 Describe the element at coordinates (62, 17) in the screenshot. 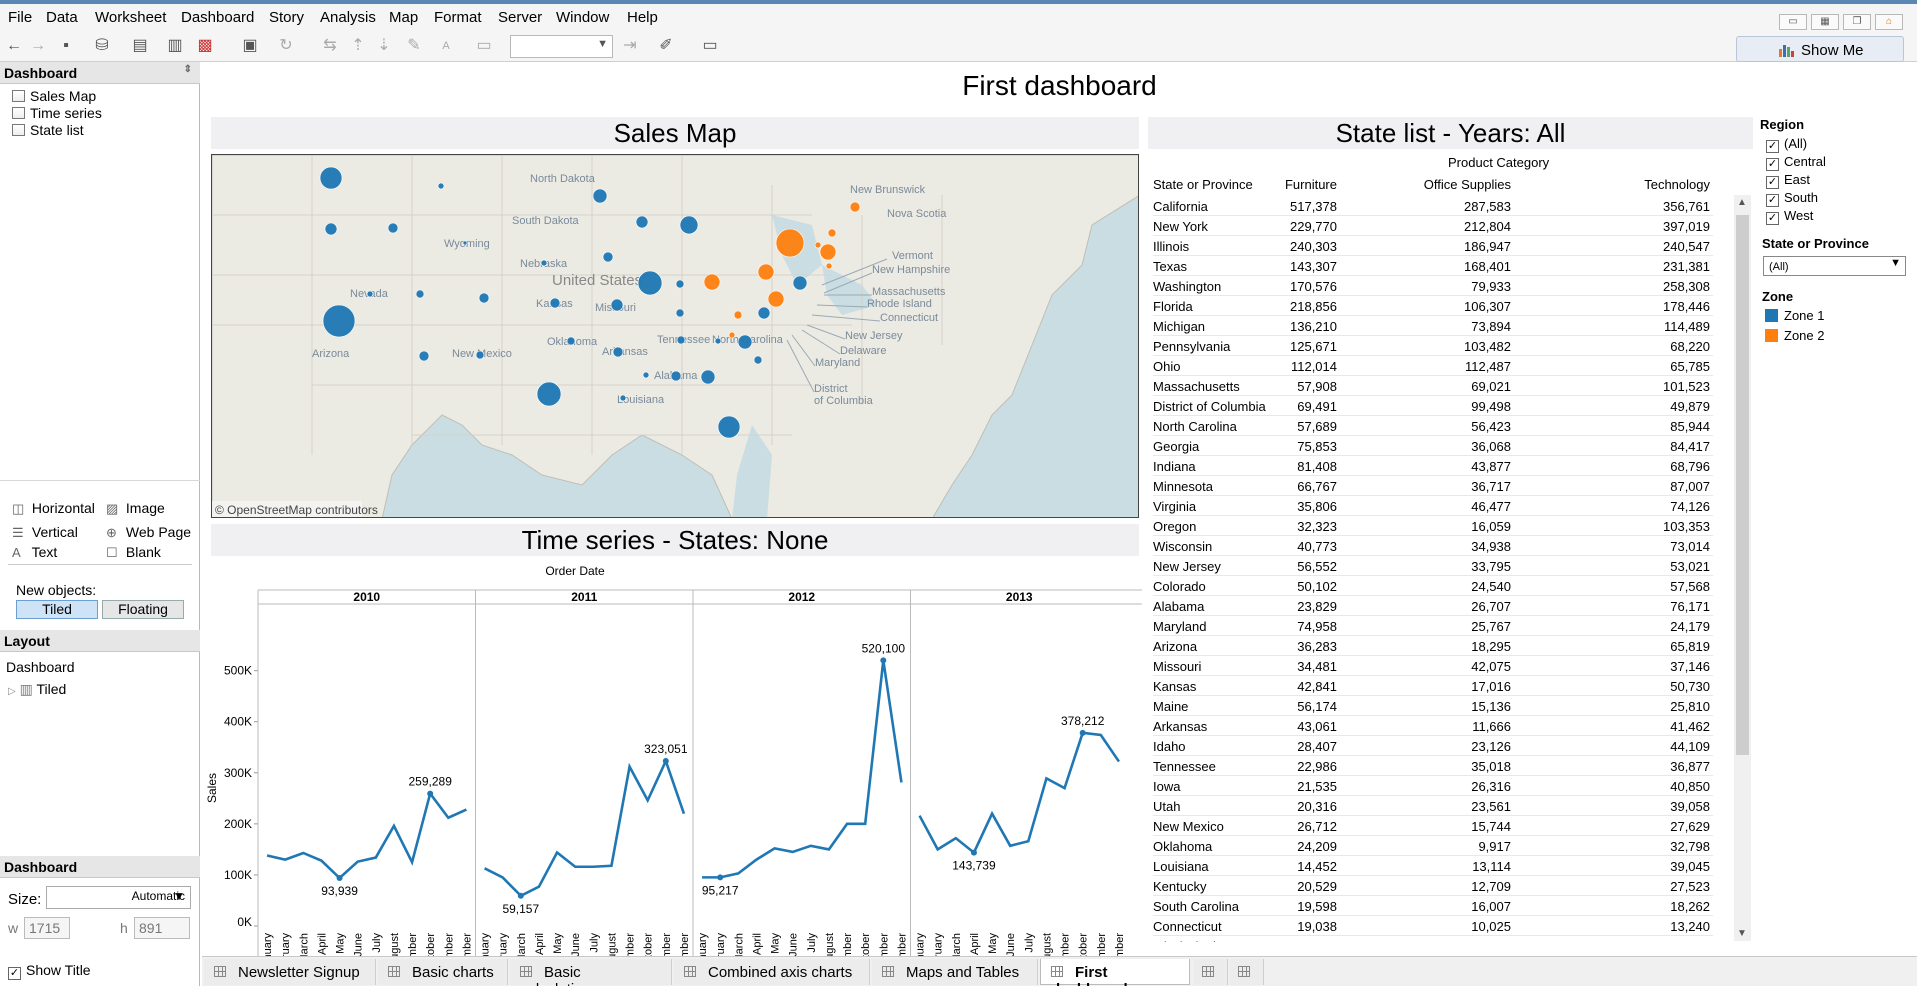

I see `menu-data: Data` at that location.